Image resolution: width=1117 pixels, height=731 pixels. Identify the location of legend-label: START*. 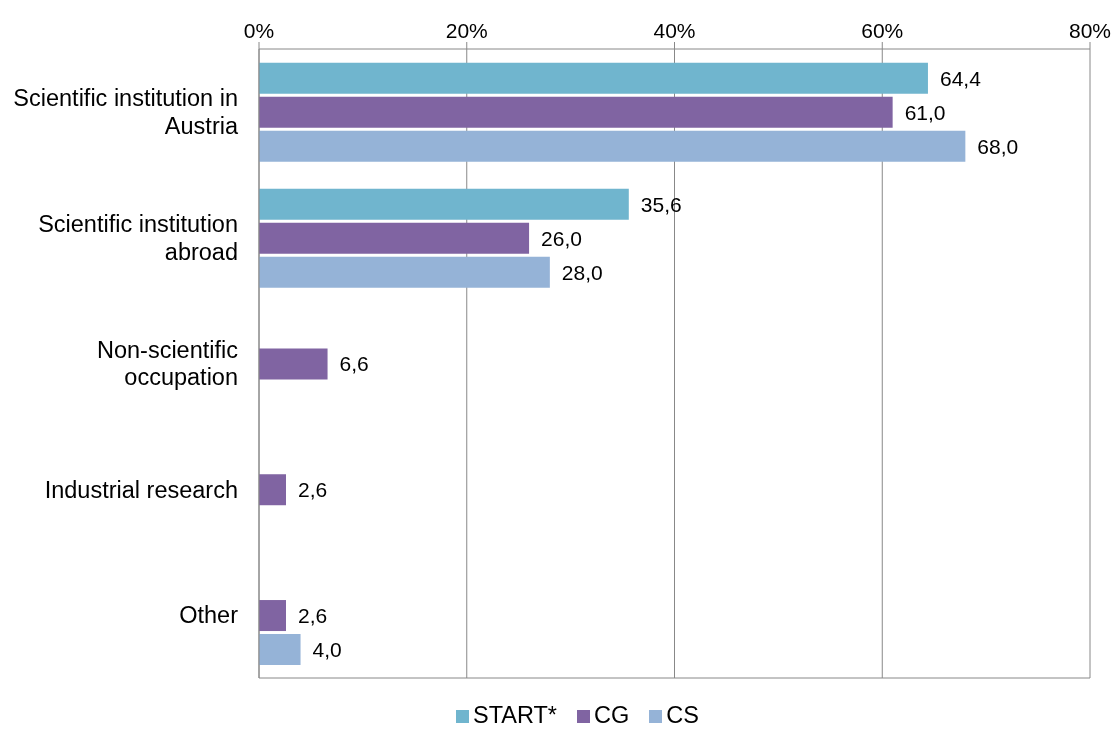
(515, 715).